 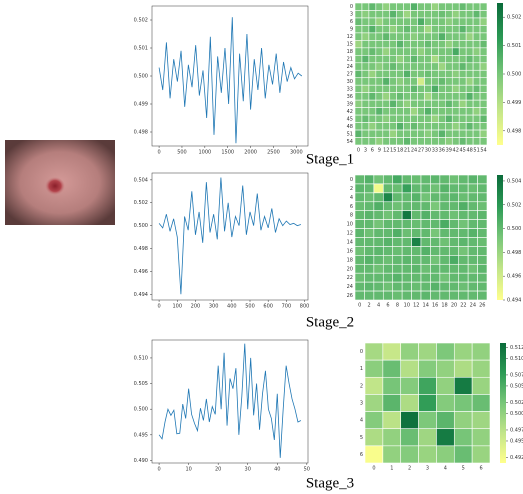 I want to click on x-tick-label: 14, so click(x=426, y=306).